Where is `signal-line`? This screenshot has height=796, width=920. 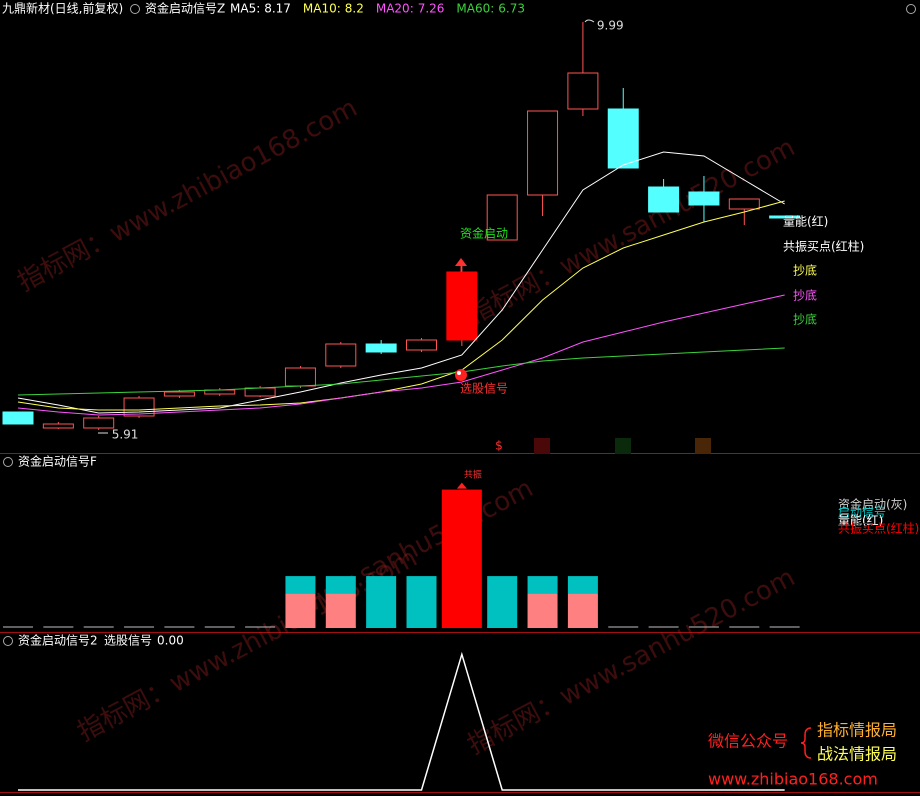
signal-line is located at coordinates (401, 721).